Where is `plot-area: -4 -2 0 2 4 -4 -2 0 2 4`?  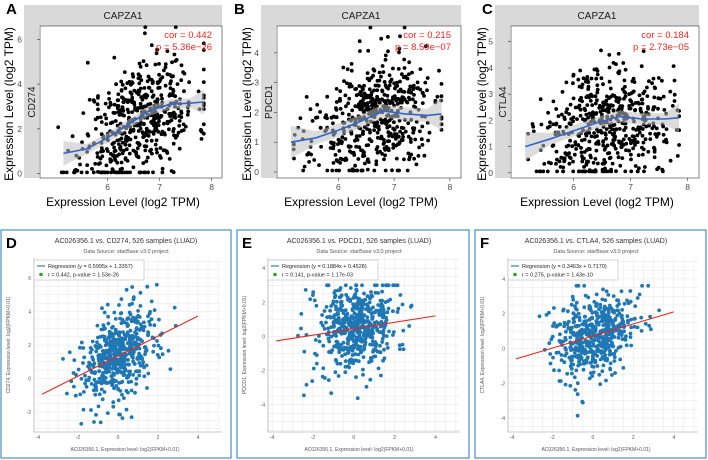
plot-area: -4 -2 0 2 4 -4 -2 0 2 4 is located at coordinates (360, 349).